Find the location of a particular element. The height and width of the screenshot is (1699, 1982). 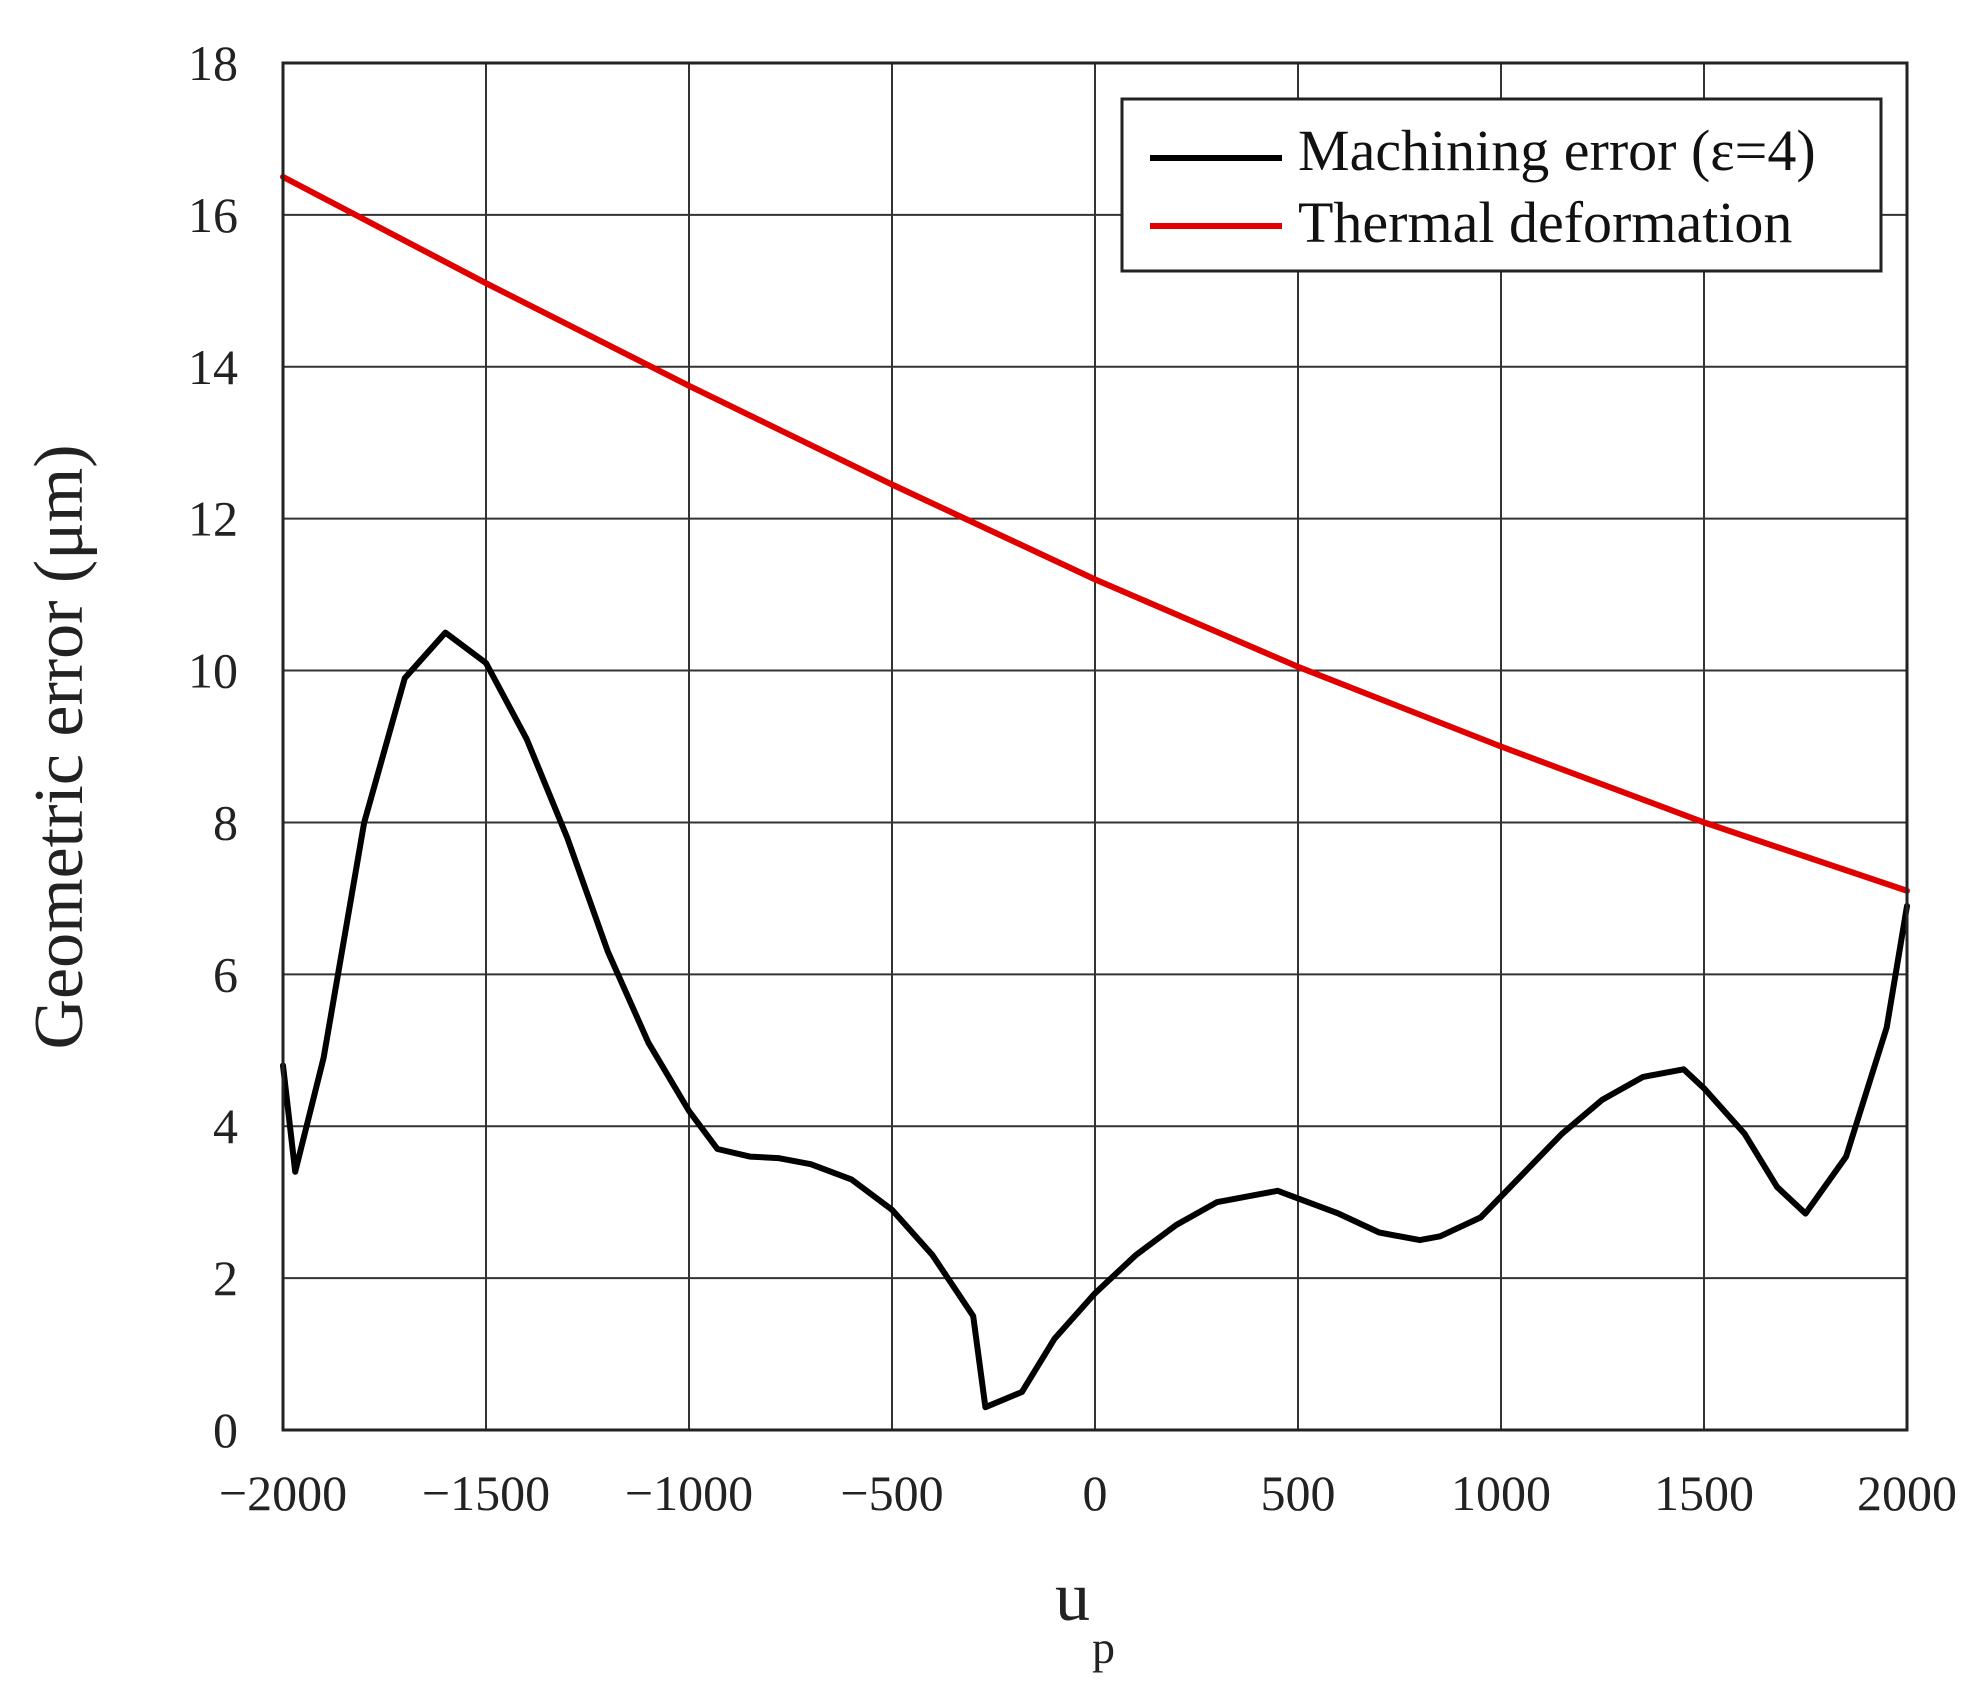

legend-box is located at coordinates (1501, 185).